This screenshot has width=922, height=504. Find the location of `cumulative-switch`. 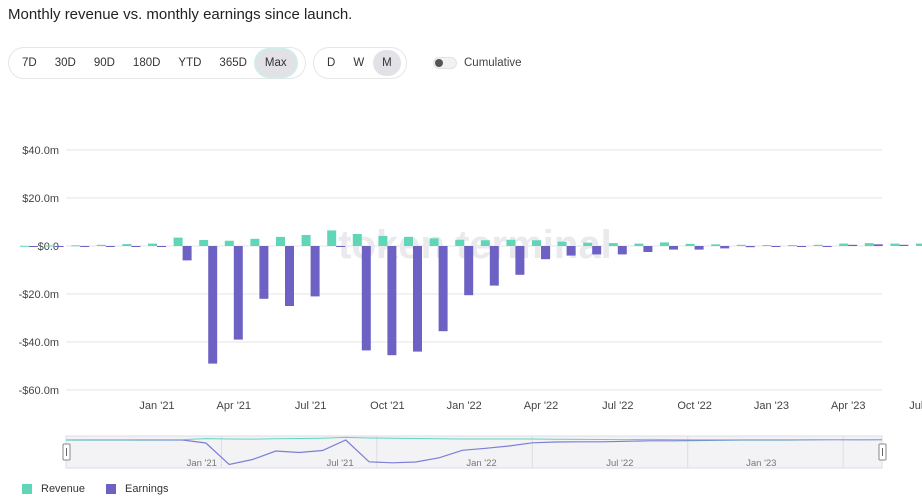

cumulative-switch is located at coordinates (445, 63).